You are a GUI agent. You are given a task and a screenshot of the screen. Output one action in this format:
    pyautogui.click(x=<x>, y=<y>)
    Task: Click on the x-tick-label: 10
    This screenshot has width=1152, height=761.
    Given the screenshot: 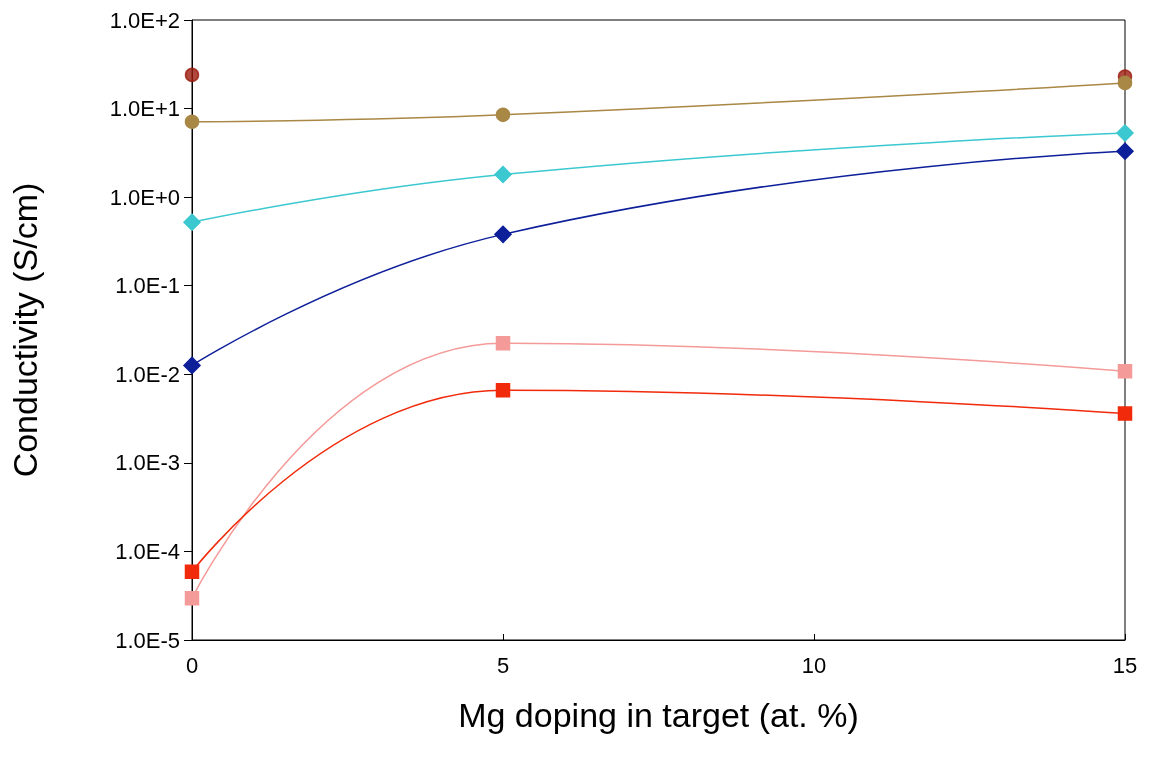 What is the action you would take?
    pyautogui.click(x=814, y=665)
    